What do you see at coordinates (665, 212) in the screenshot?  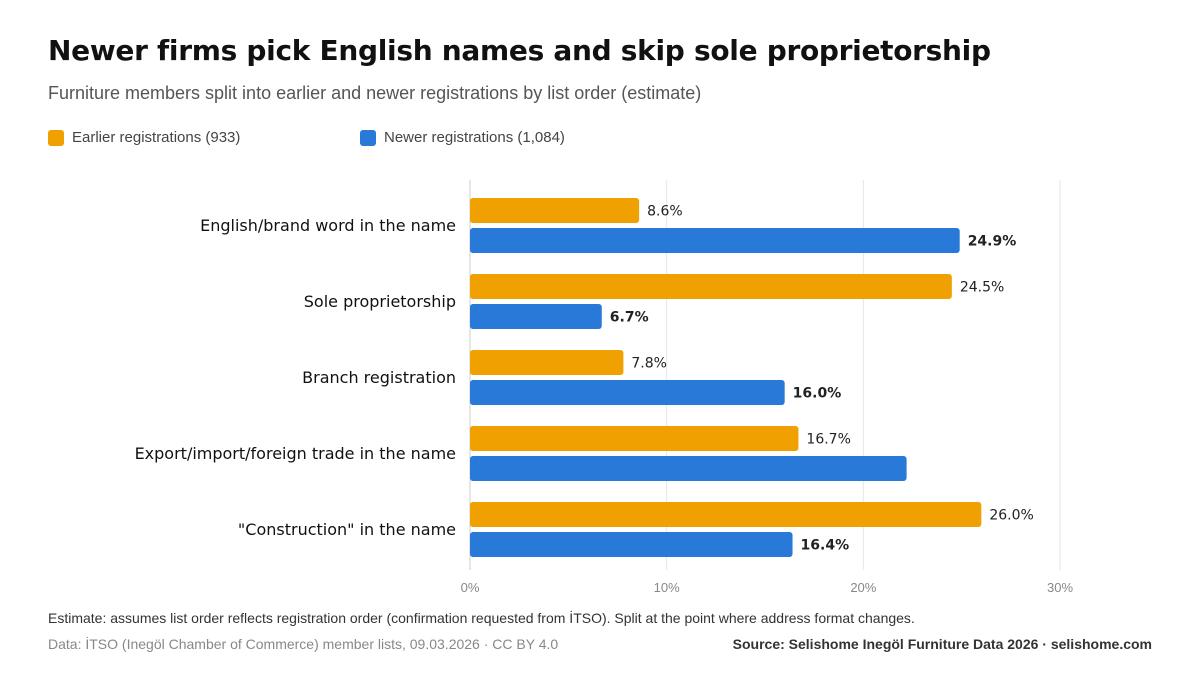 I see `value-label: 8.6%` at bounding box center [665, 212].